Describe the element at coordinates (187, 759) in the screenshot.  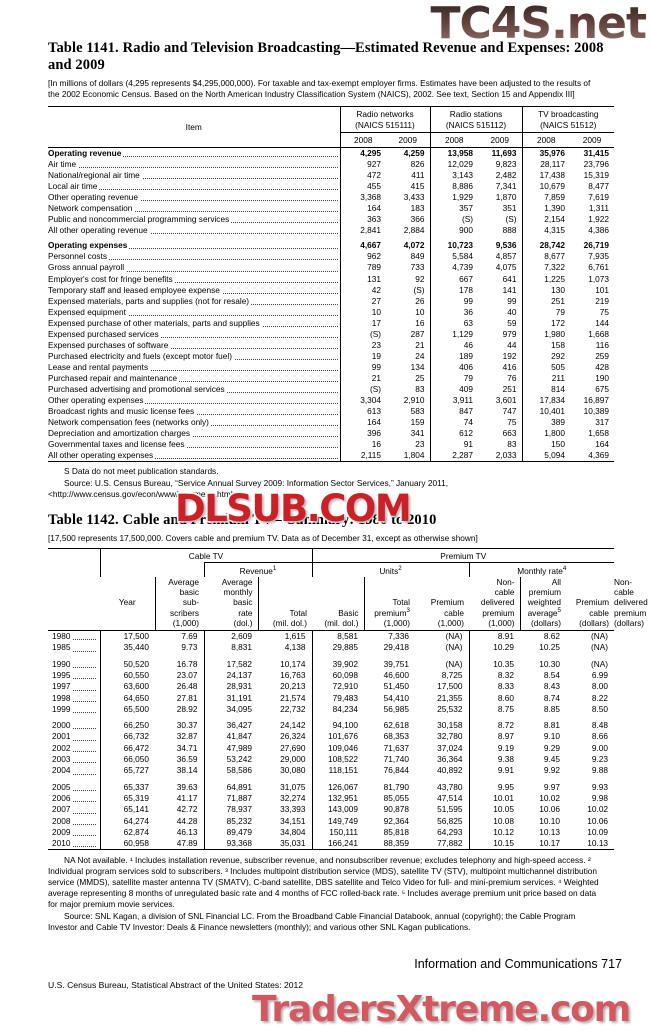
I see `data-cell: 36.59` at that location.